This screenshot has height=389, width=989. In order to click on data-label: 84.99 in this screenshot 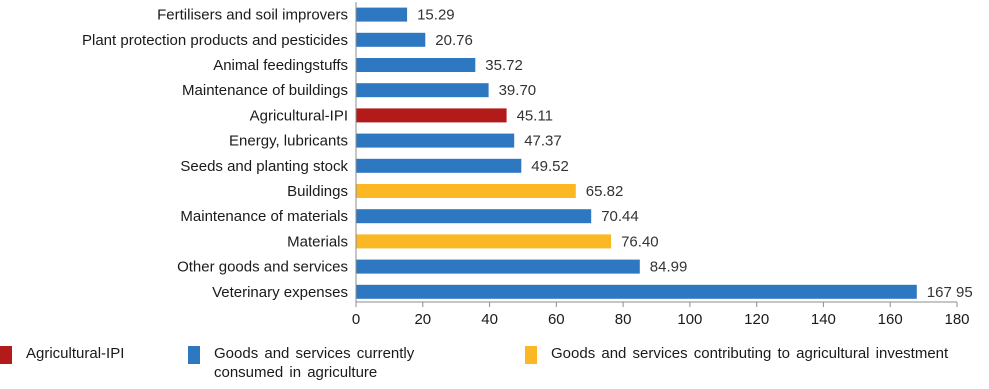, I will do `click(669, 267)`.